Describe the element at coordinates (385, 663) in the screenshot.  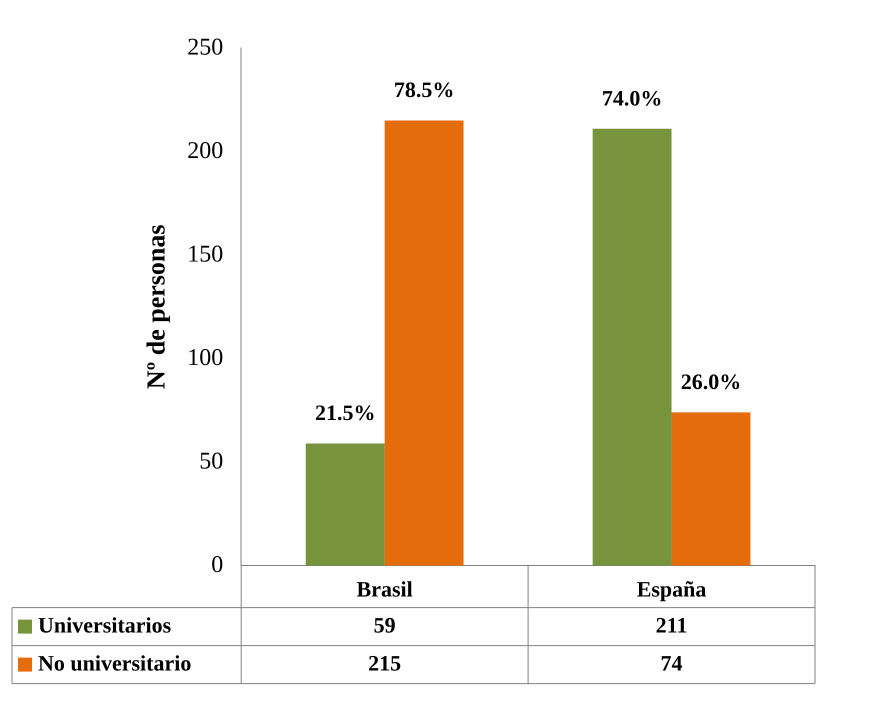
I see `data-label: 215` at that location.